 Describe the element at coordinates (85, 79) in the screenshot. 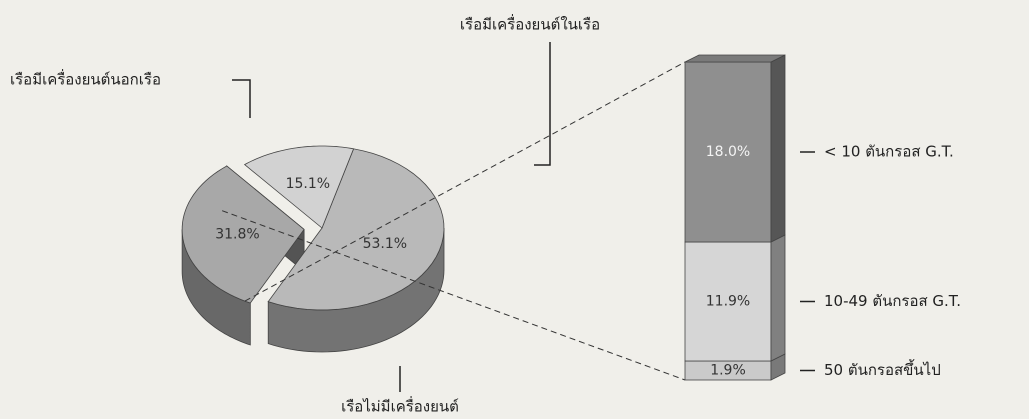

I see `category-label: เรือมีเครื่องยนต์นอกเรือ` at that location.